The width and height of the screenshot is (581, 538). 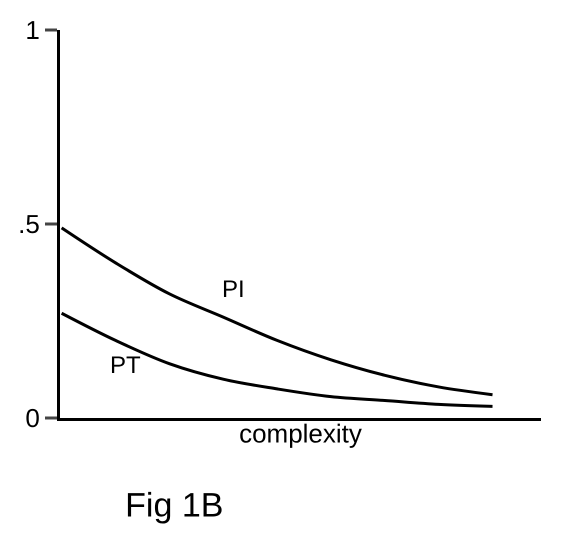 I want to click on y-tick-label: 0, so click(x=32, y=418).